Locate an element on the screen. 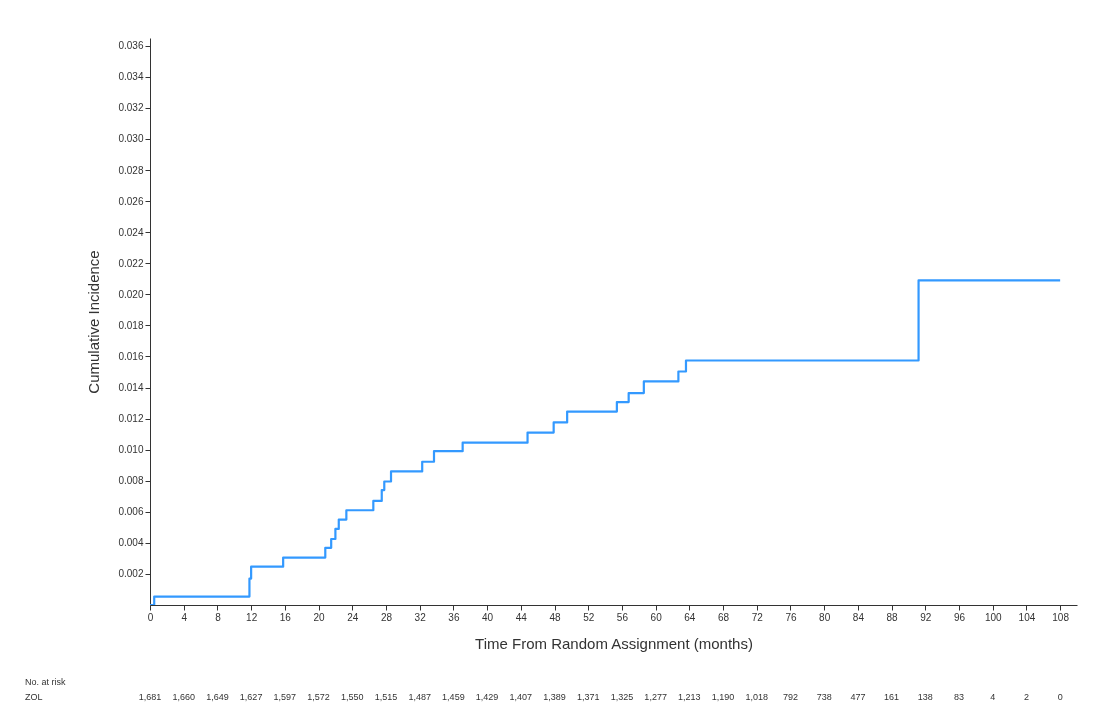 The height and width of the screenshot is (716, 1104). text: 1,389 is located at coordinates (554, 697).